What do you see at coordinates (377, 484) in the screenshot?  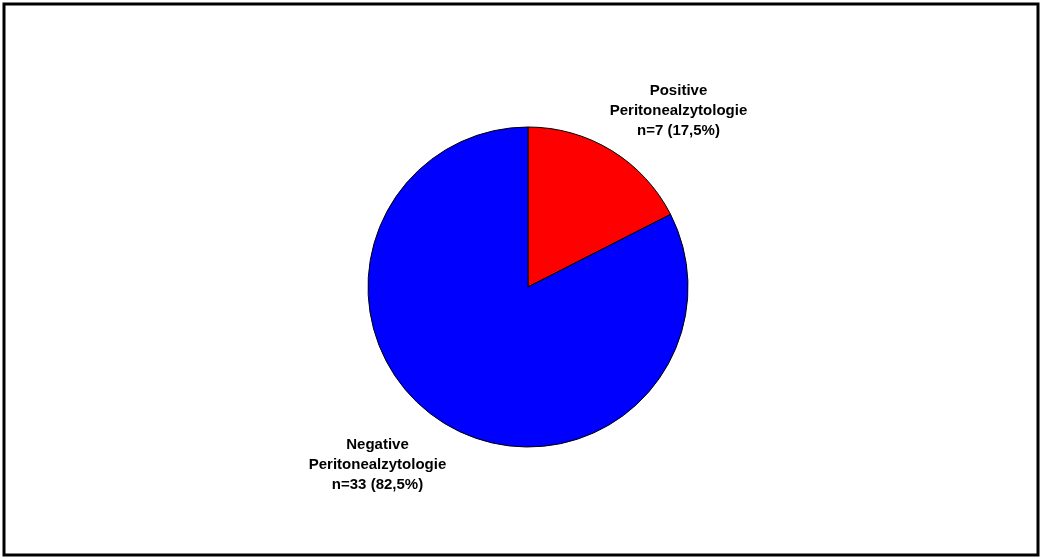 I see `data-label: n=33 (82,5%)` at bounding box center [377, 484].